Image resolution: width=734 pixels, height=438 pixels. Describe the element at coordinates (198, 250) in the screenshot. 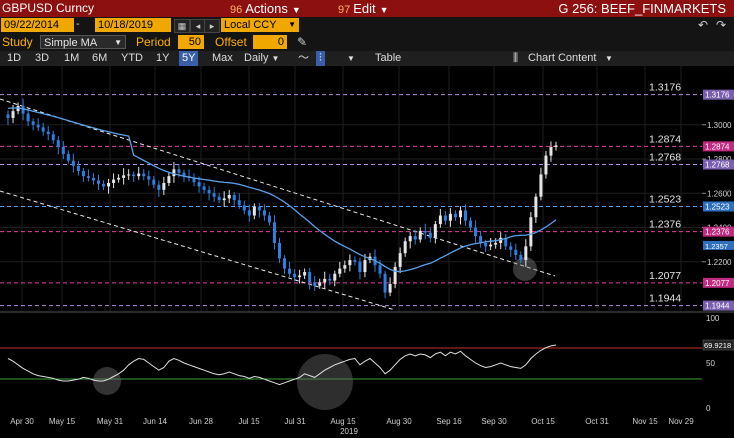

I see `lower-trendline` at that location.